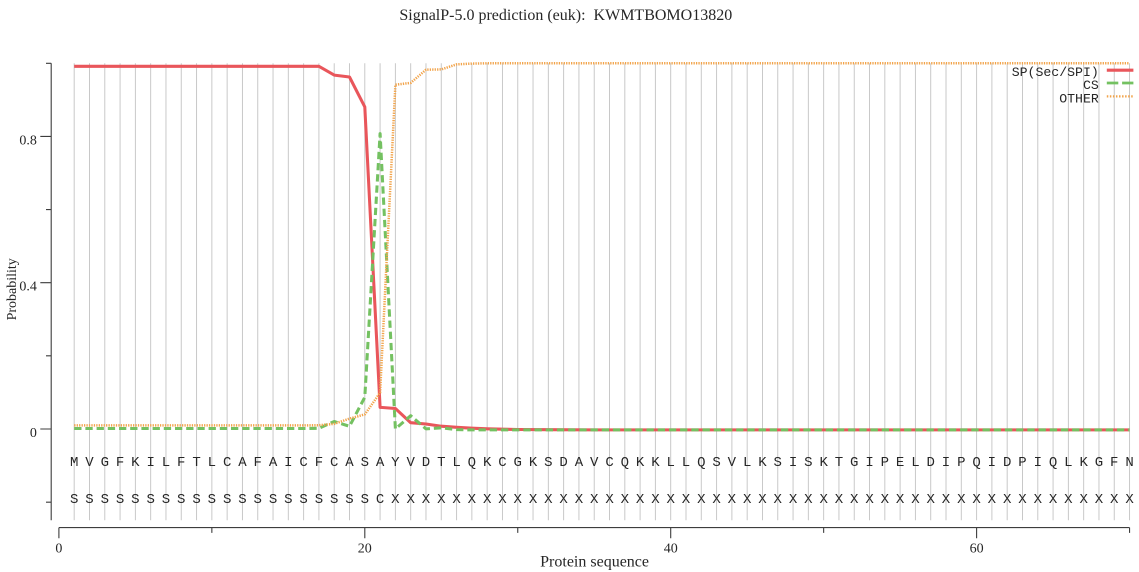 This screenshot has width=1139, height=572. I want to click on svg-text: 0, so click(58, 549).